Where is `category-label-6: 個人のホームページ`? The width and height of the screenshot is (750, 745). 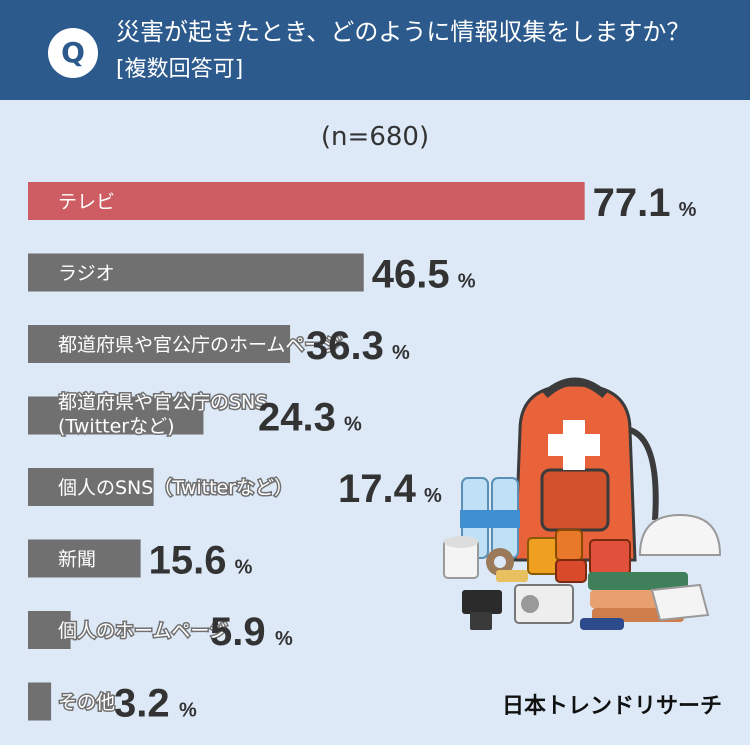
category-label-6: 個人のホームページ is located at coordinates (143, 631).